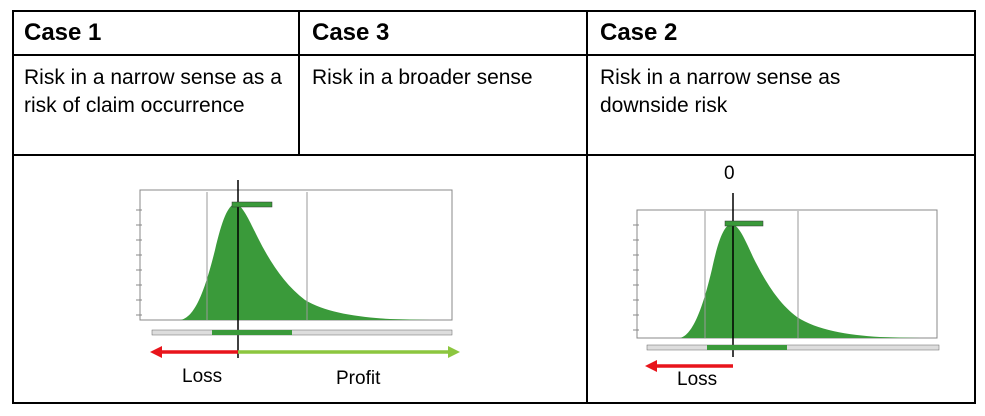  I want to click on description-case-2: Risk in a narrow sense as downside risk, so click(720, 91).